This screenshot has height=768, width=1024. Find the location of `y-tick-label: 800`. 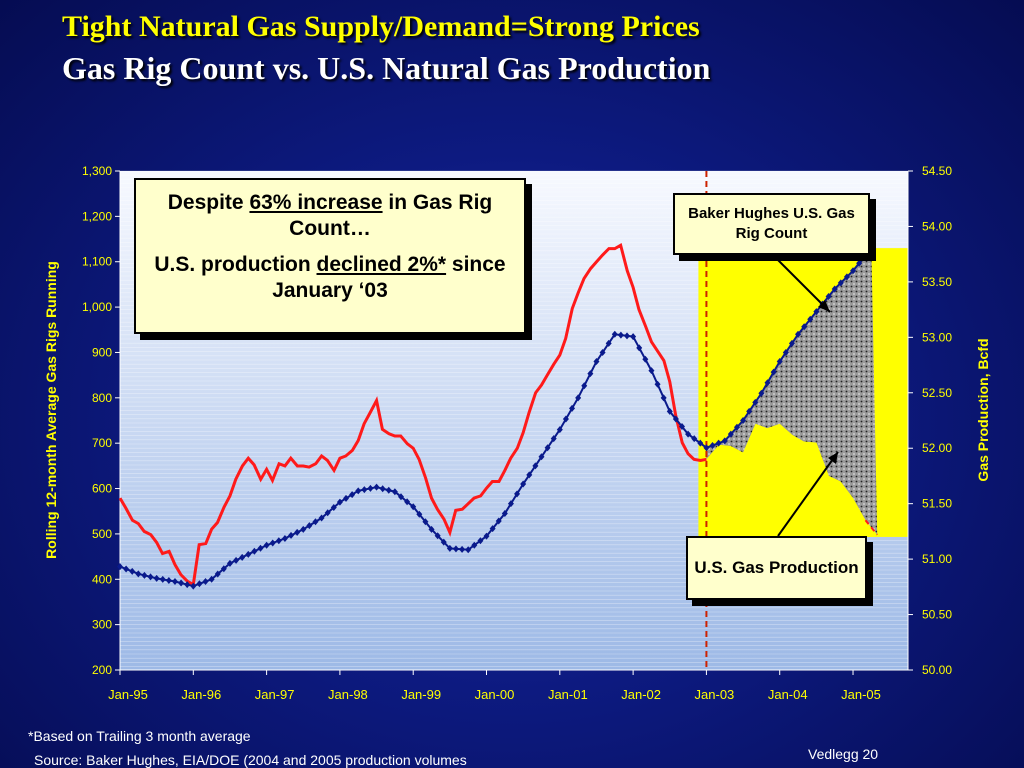

y-tick-label: 800 is located at coordinates (102, 398).